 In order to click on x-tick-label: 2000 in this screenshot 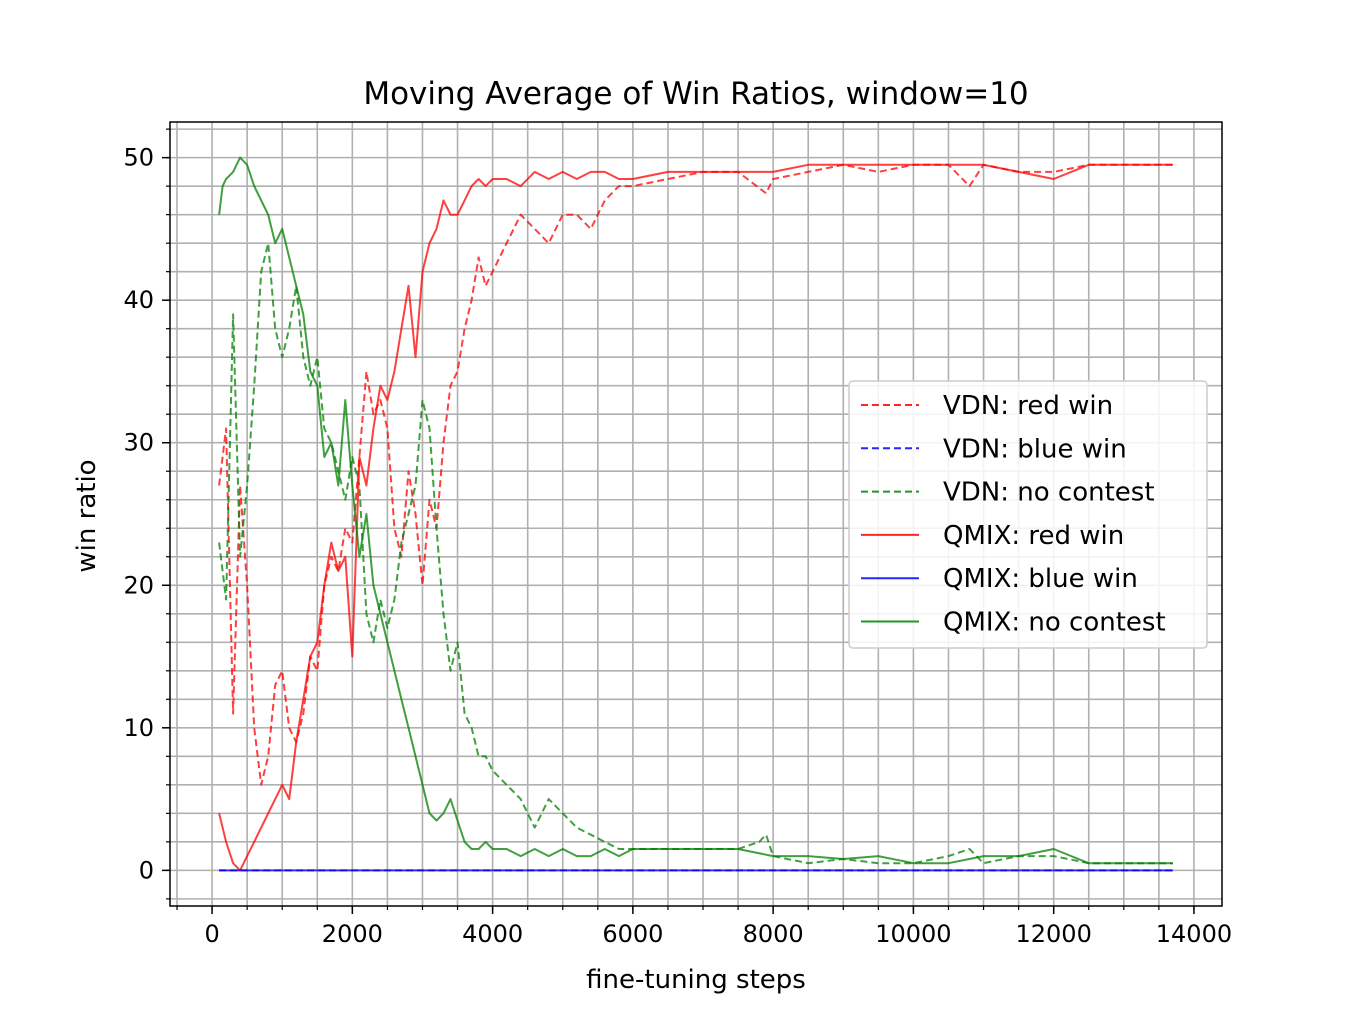, I will do `click(352, 934)`.